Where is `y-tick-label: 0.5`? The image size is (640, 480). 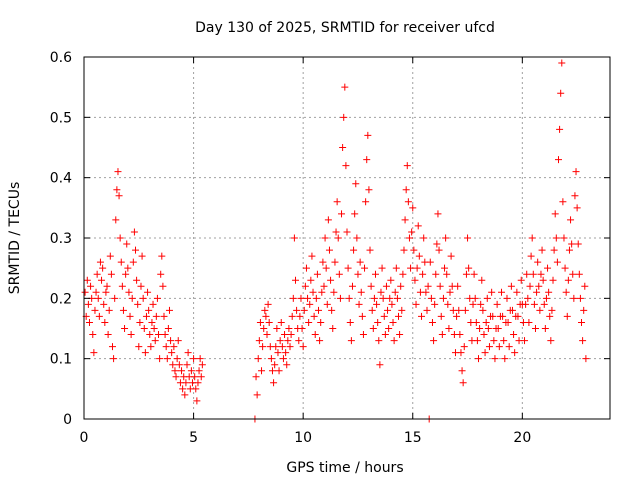 y-tick-label: 0.5 is located at coordinates (61, 118).